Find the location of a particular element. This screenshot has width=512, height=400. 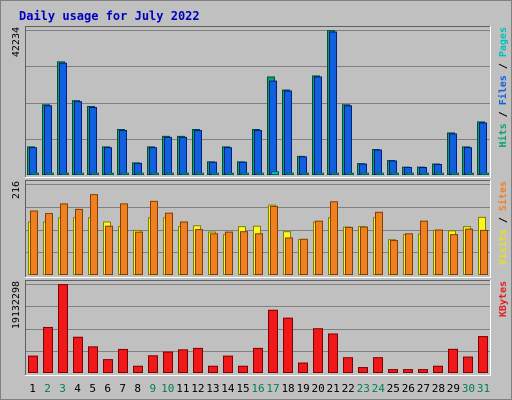

x-tick-label: 2 is located at coordinates (47, 388).